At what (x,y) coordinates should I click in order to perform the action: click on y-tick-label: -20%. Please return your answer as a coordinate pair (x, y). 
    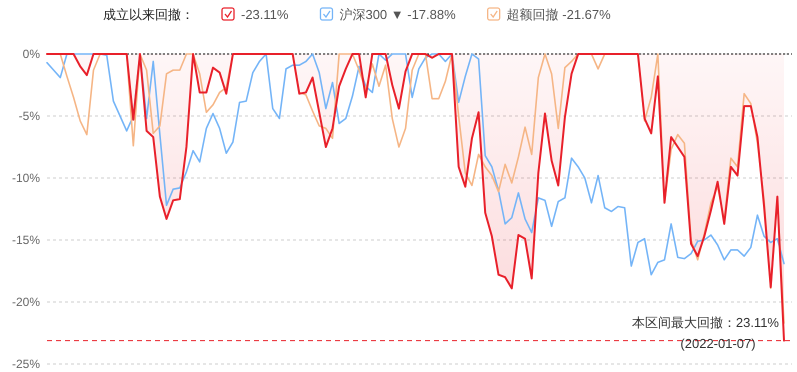
    Looking at the image, I should click on (26, 302).